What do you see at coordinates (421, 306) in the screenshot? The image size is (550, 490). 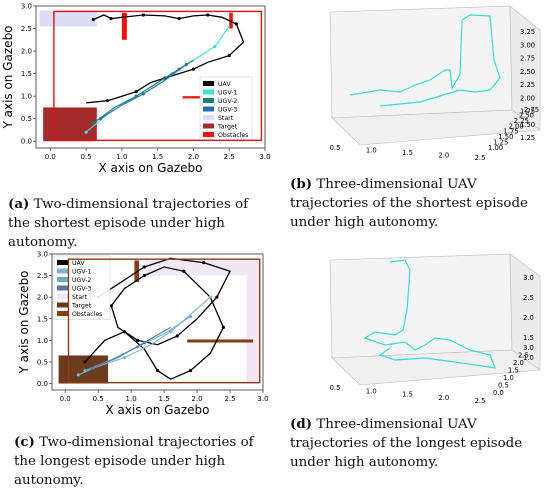 I see `pane-back` at bounding box center [421, 306].